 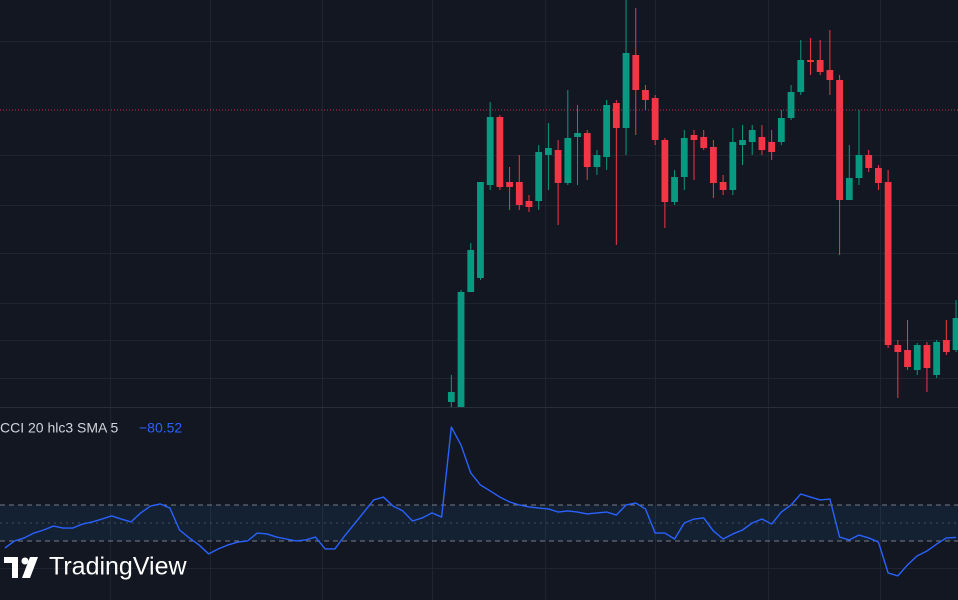 I want to click on indicator-value: −80.52, so click(x=160, y=428).